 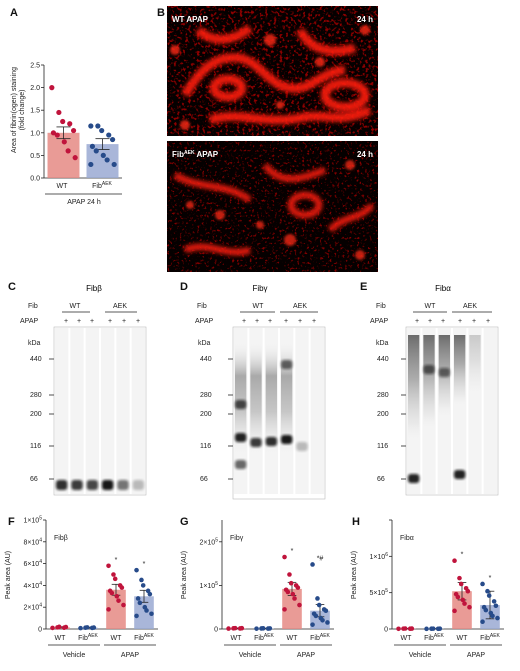 I want to click on panel-a-group-label: APAP 24 h, so click(x=84, y=202).